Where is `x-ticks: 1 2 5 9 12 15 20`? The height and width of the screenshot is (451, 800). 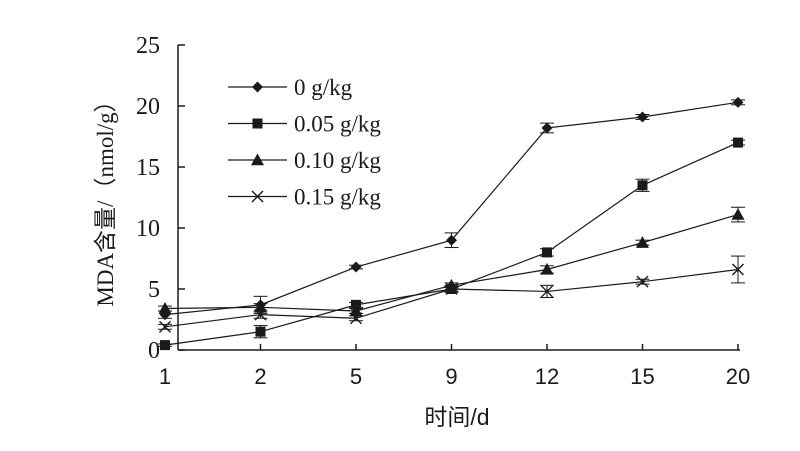
x-ticks: 1 2 5 9 12 15 20 is located at coordinates (454, 366).